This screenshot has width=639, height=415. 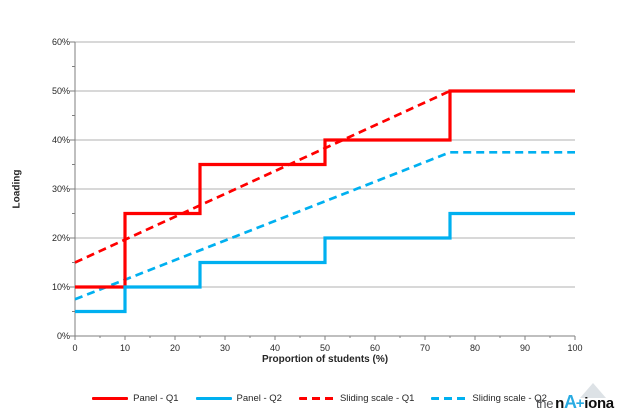 I want to click on legend-label: Panel - Q2, so click(x=259, y=398).